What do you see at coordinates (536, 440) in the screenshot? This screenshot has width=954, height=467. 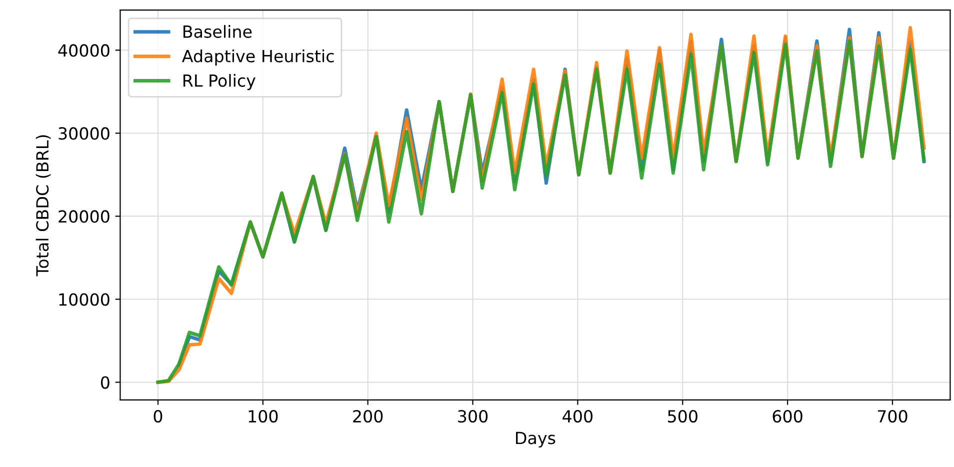 I see `x-axis-title: Days` at bounding box center [536, 440].